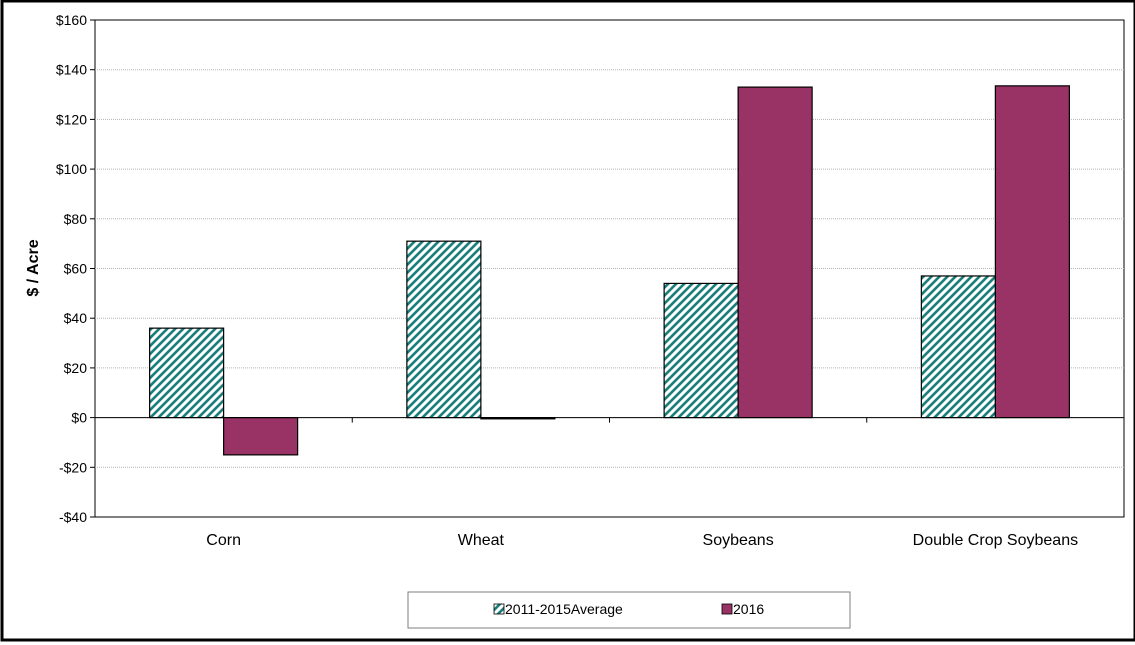 Image resolution: width=1135 pixels, height=645 pixels. I want to click on y-tick-label: $60, so click(76, 269).